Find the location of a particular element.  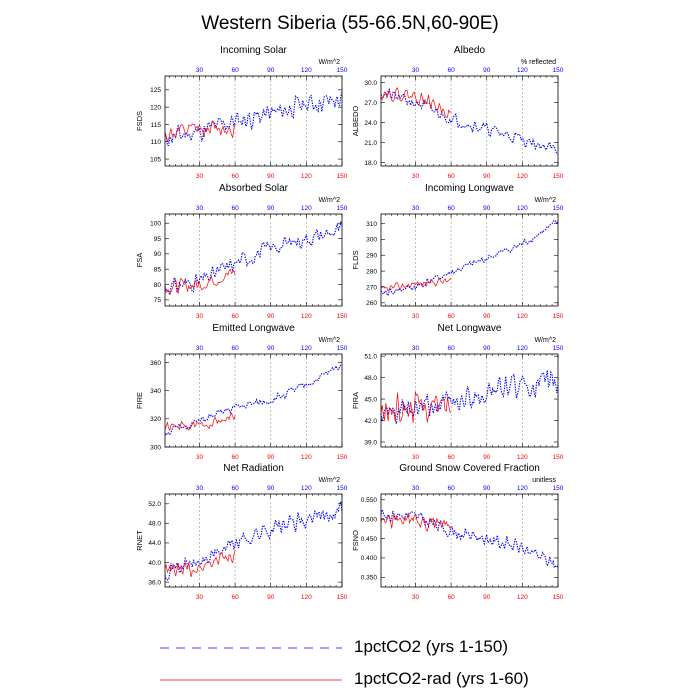

series-line-1pctco2-fsa is located at coordinates (253, 258).